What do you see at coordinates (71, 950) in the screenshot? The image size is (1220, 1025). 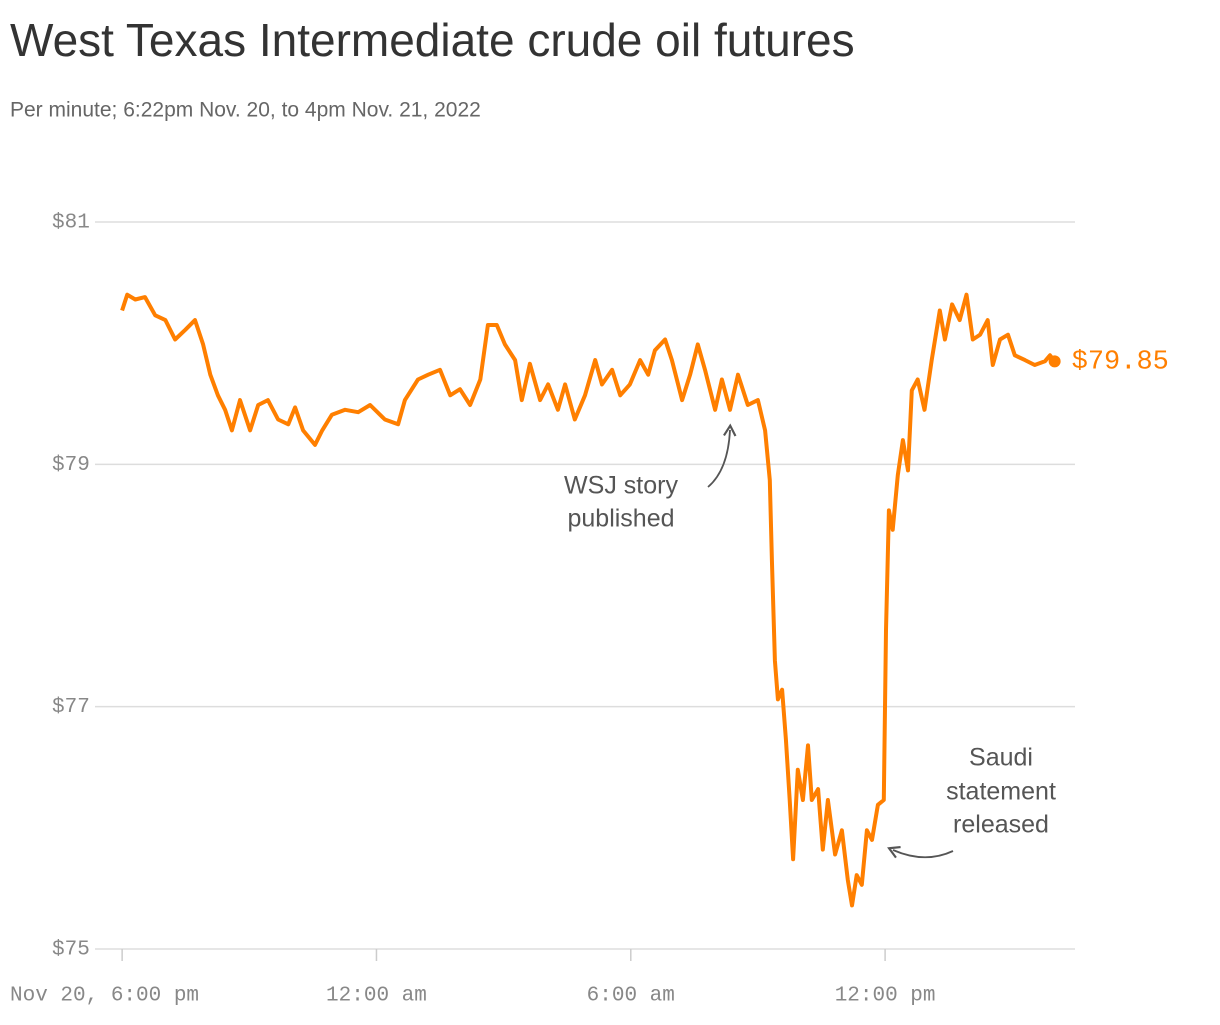 I see `y-tick-label: $75` at bounding box center [71, 950].